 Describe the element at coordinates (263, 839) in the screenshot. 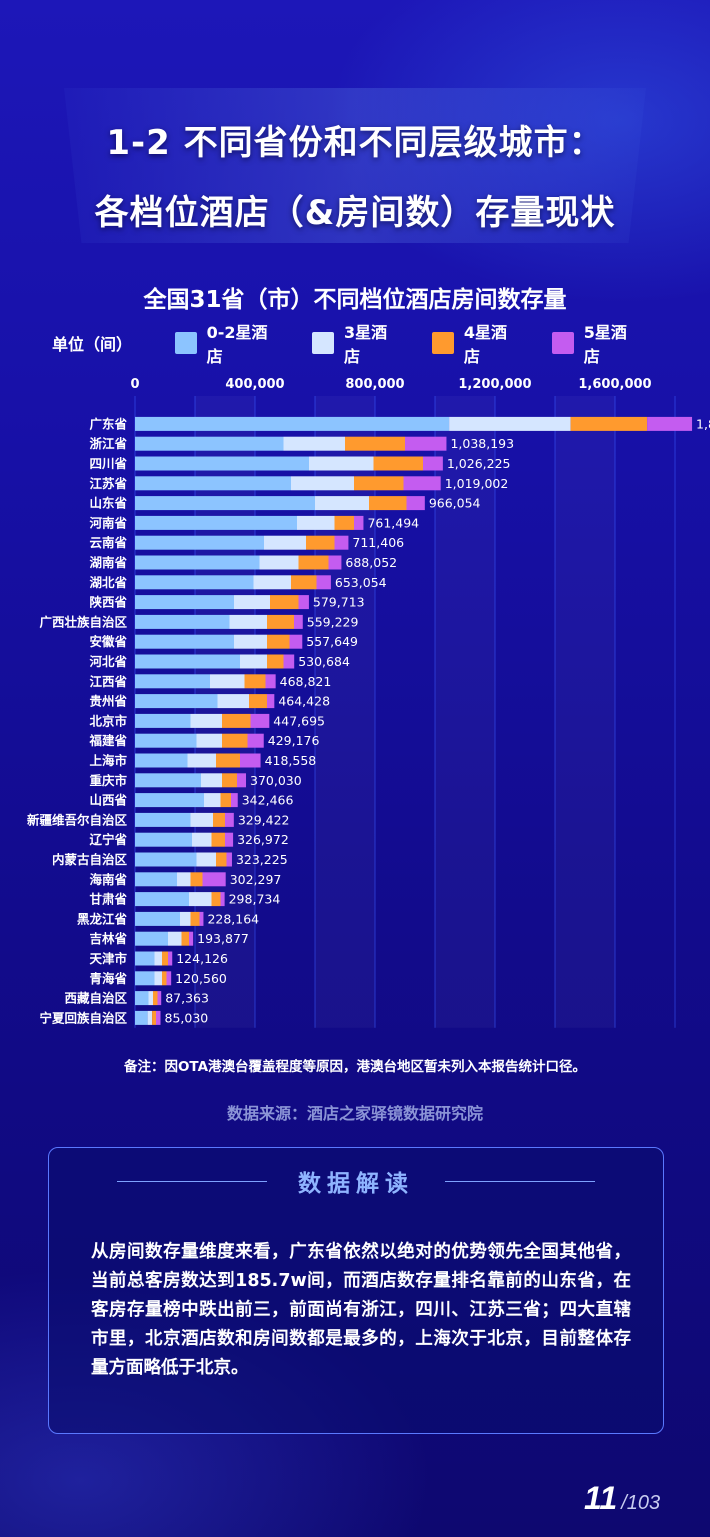

I see `total-value-label: 326,972` at that location.